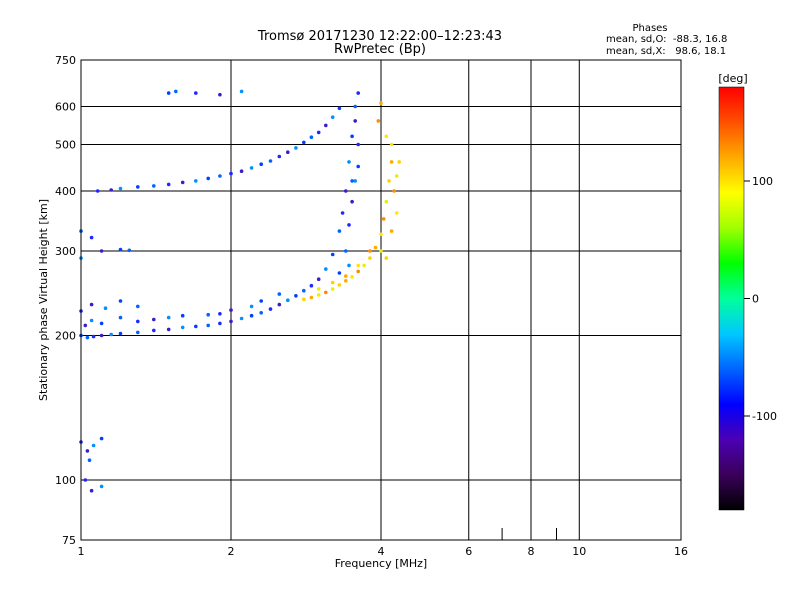  What do you see at coordinates (762, 181) in the screenshot?
I see `colorbar-tick-label: 100` at bounding box center [762, 181].